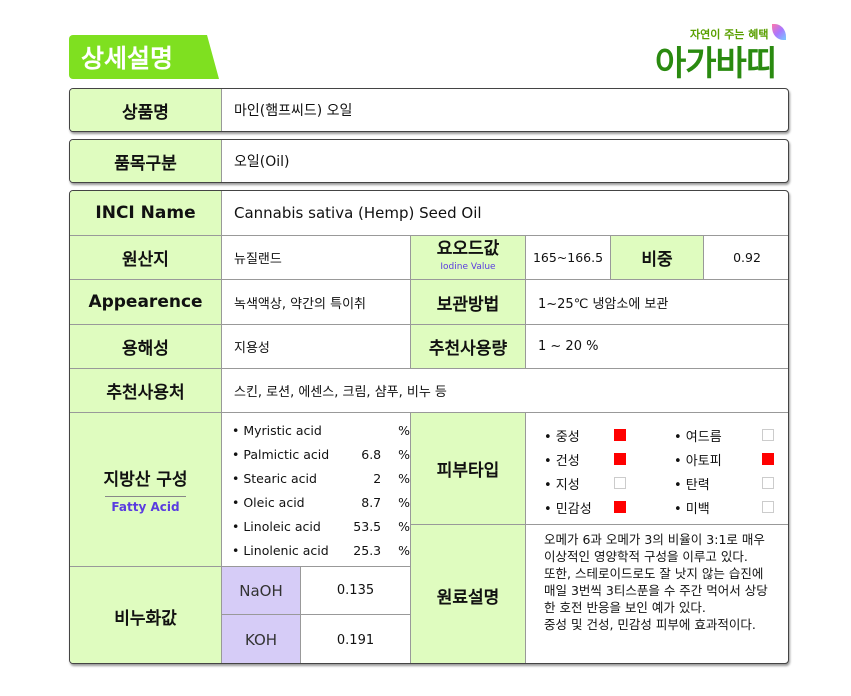  Describe the element at coordinates (321, 479) in the screenshot. I see `fatty-acid-row: • Stearic acid 2%` at that location.